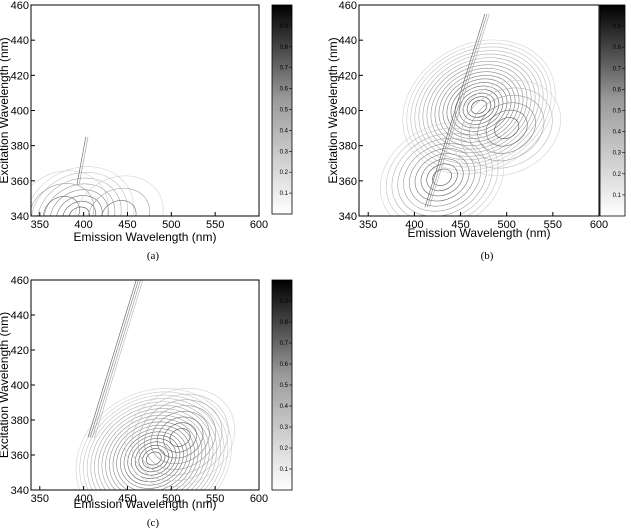 The height and width of the screenshot is (531, 631). Describe the element at coordinates (479, 233) in the screenshot. I see `x-axis-label: Emission Wavelength (nm)` at that location.